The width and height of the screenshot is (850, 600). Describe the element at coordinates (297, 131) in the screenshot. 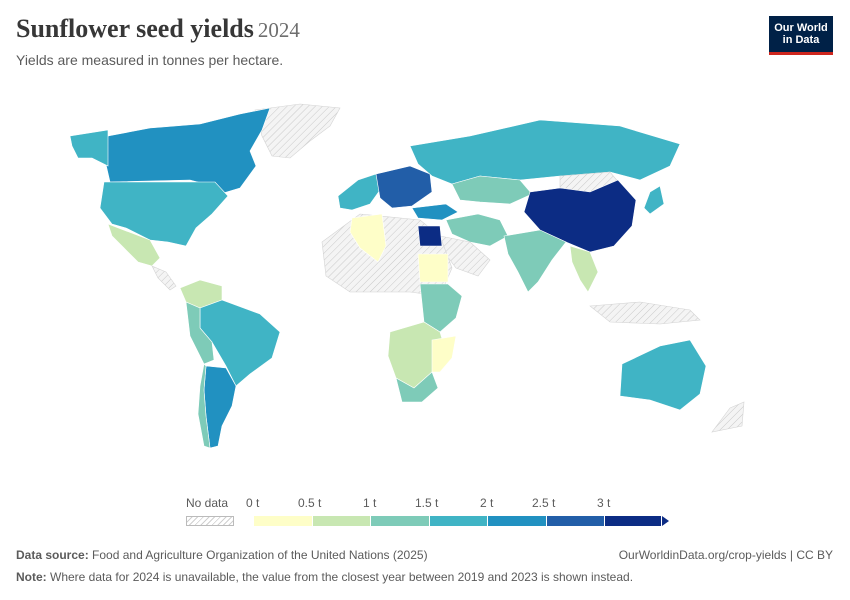

I see `greenland` at that location.